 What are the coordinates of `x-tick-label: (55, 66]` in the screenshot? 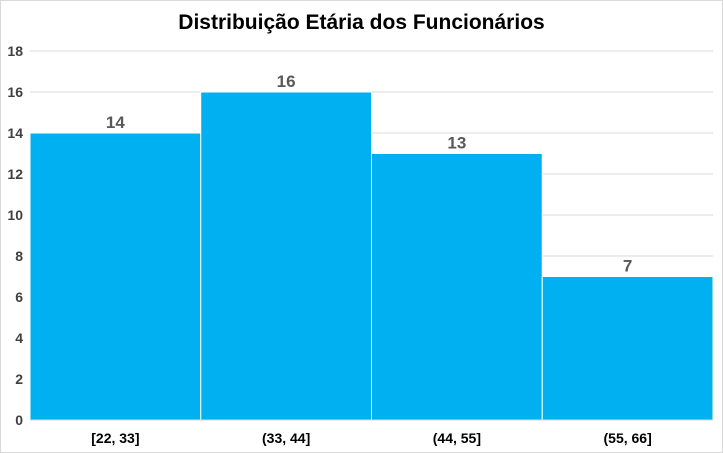 It's located at (628, 438).